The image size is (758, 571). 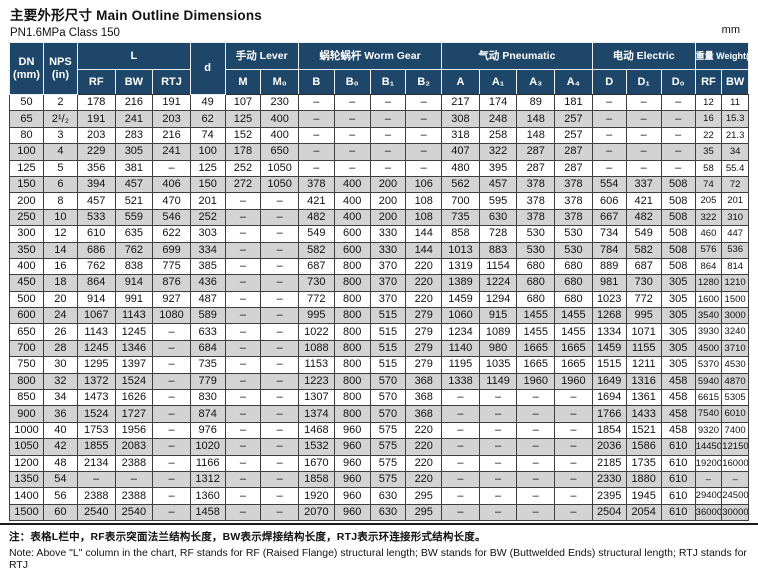 I want to click on table-cell: 1080, so click(x=171, y=316).